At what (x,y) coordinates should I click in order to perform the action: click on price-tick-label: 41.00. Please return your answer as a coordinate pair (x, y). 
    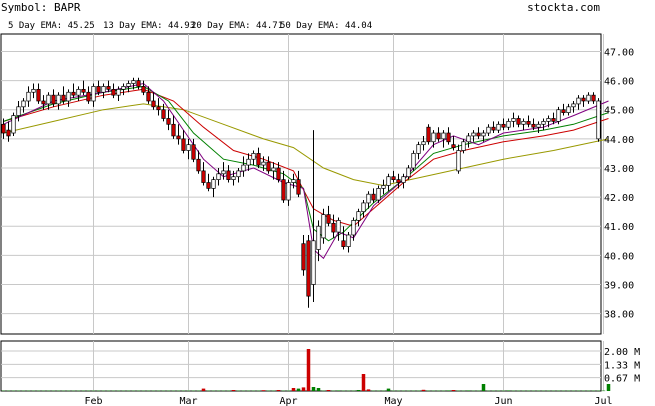
    Looking at the image, I should click on (619, 227).